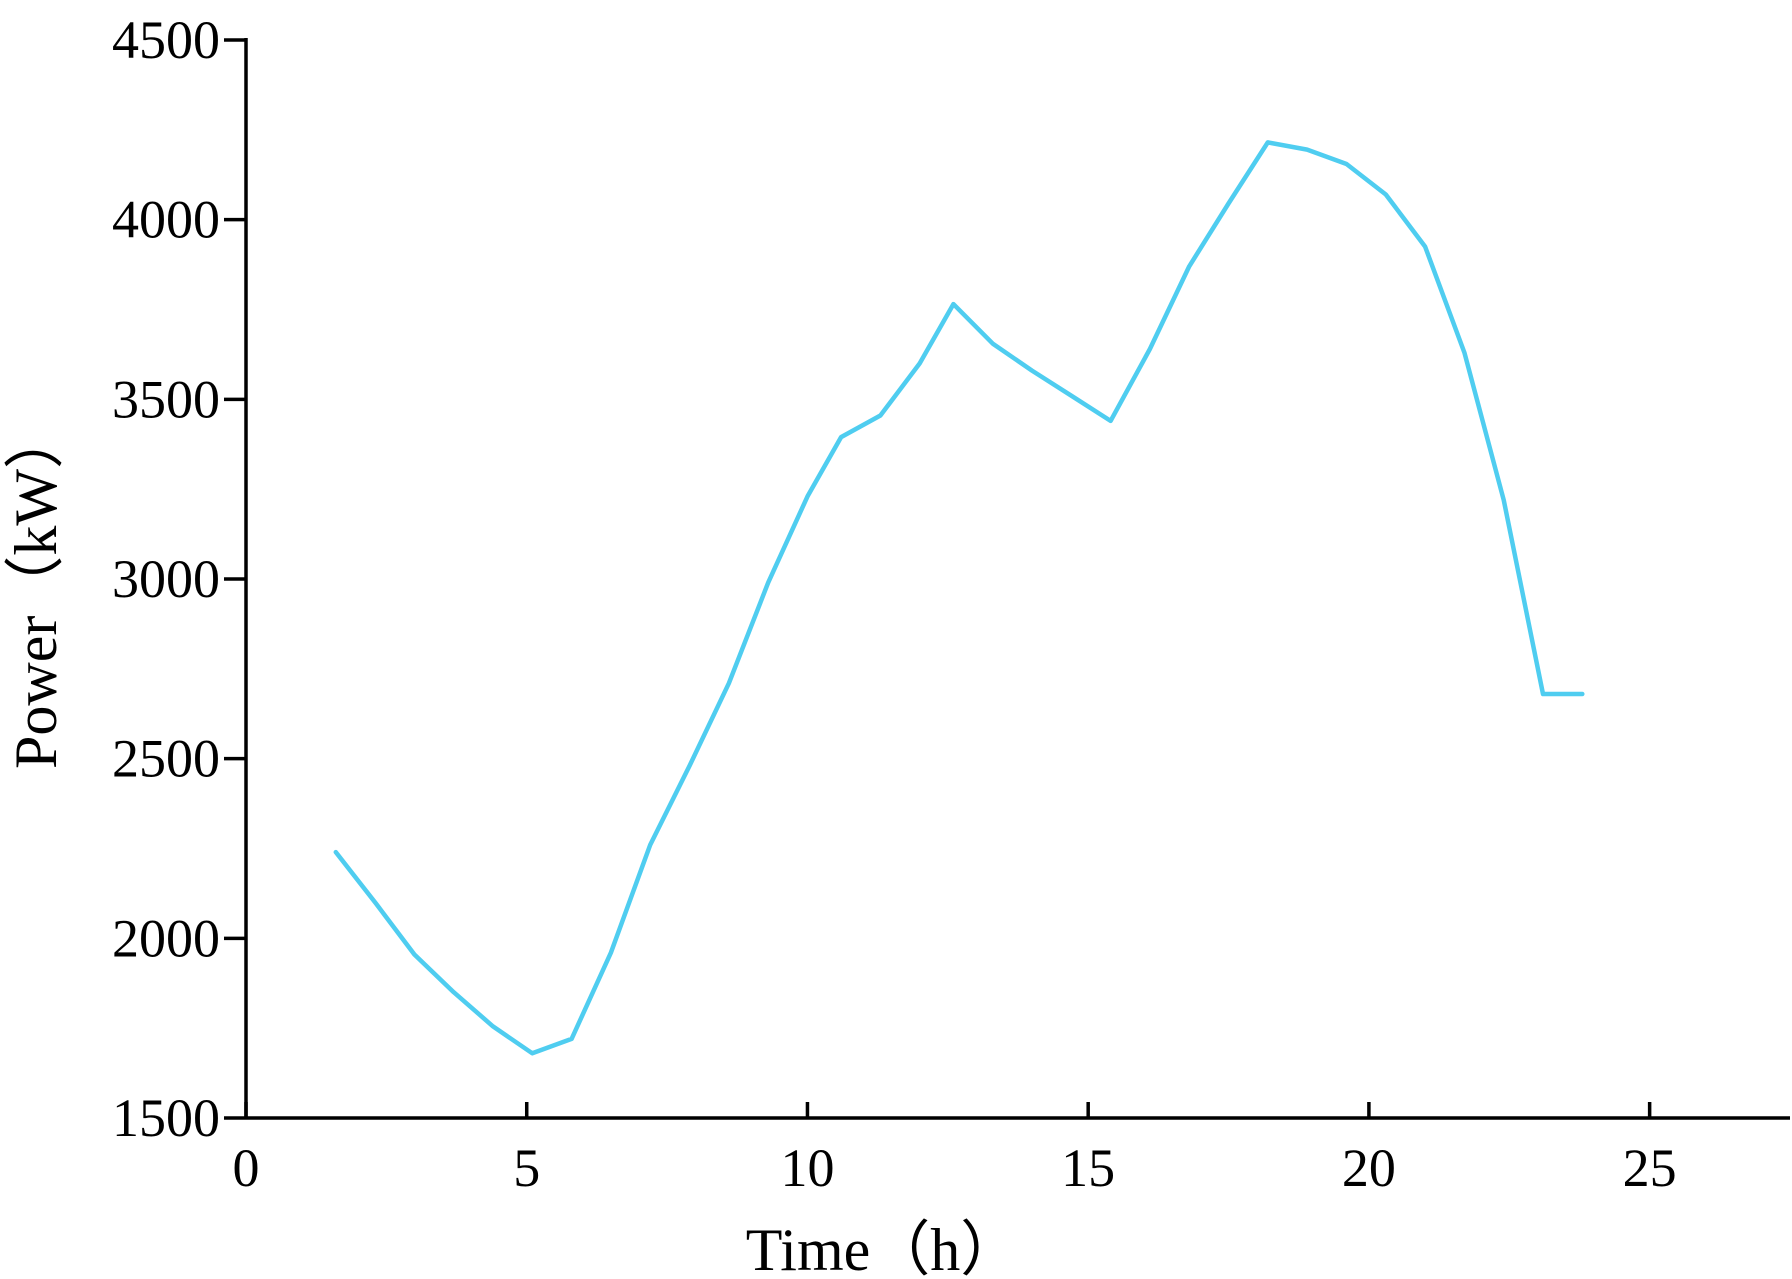 The height and width of the screenshot is (1279, 1792). I want to click on y-tick-label: 2500, so click(166, 759).